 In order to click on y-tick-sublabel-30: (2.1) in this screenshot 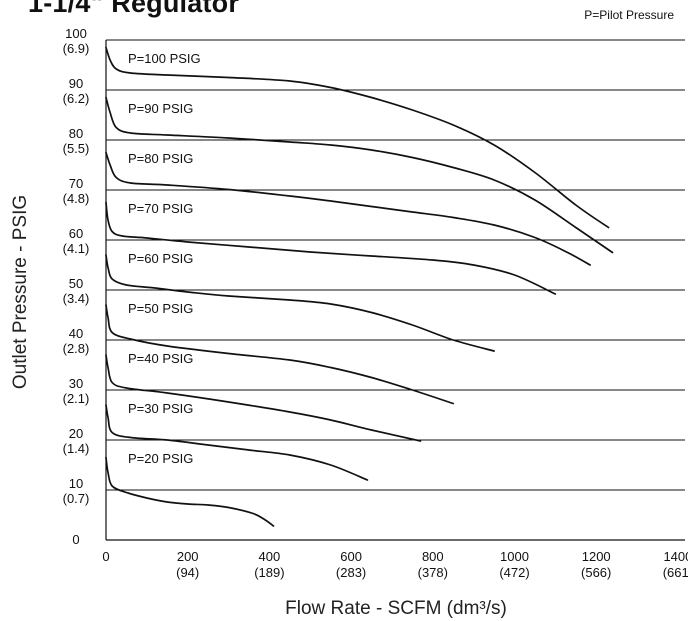, I will do `click(76, 398)`.